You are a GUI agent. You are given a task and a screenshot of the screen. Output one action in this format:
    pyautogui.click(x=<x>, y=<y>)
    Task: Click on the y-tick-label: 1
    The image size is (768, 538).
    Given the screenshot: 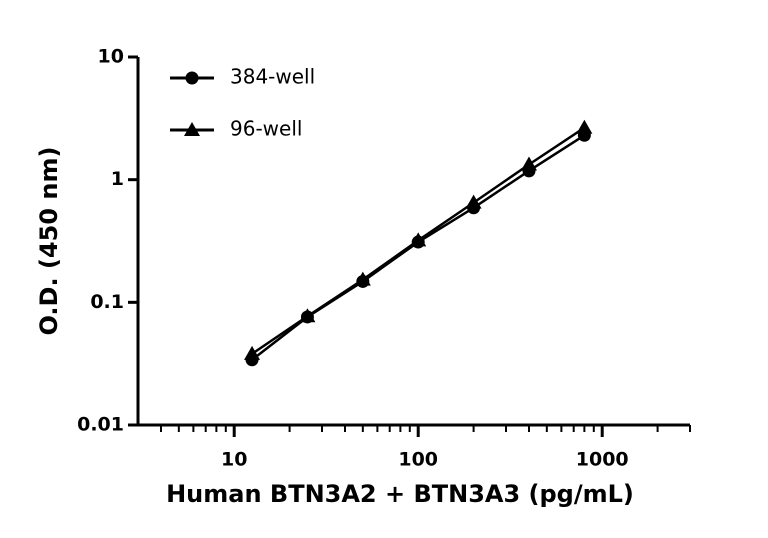 What is the action you would take?
    pyautogui.click(x=117, y=179)
    